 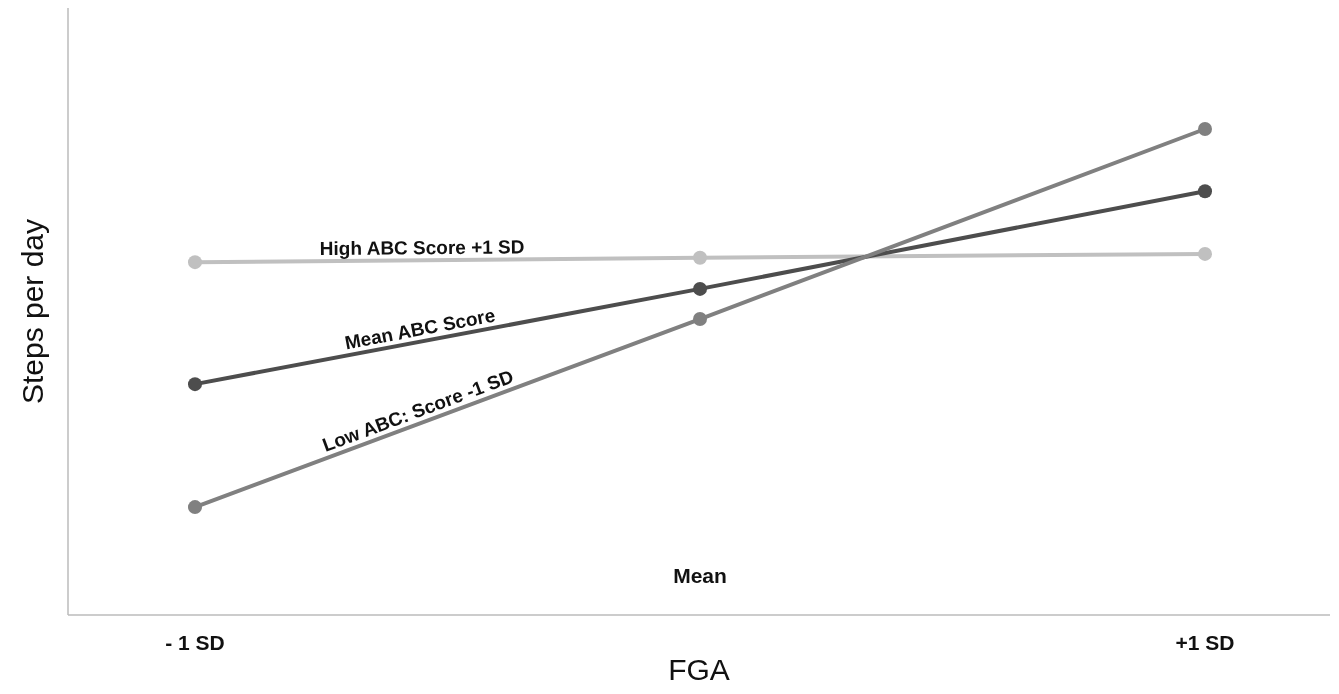 I want to click on x-tick-label: +1 SD, so click(x=1205, y=642).